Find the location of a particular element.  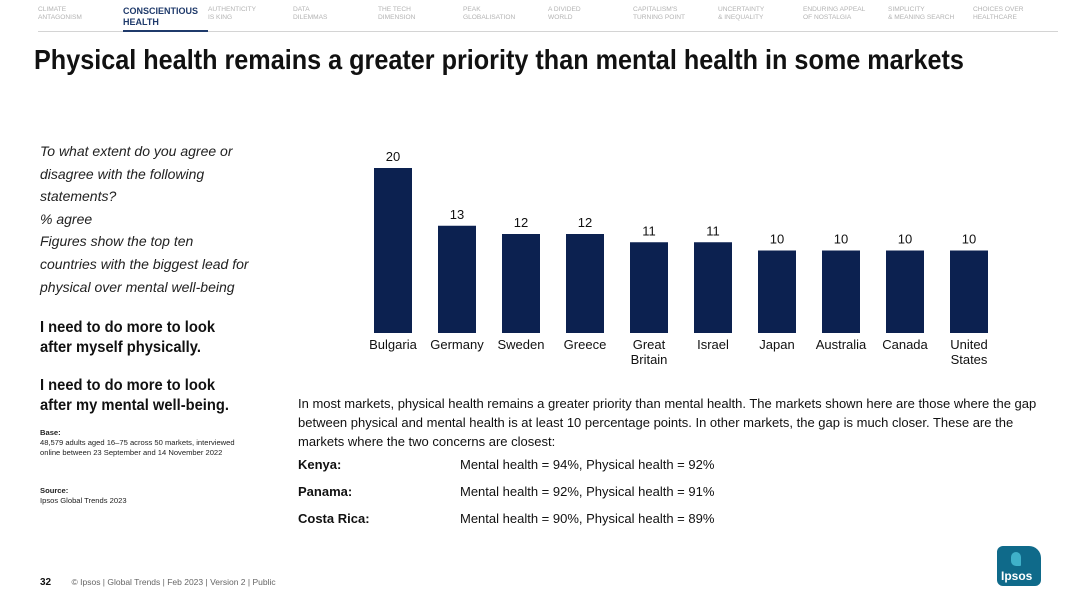

bar-germany is located at coordinates (457, 279).